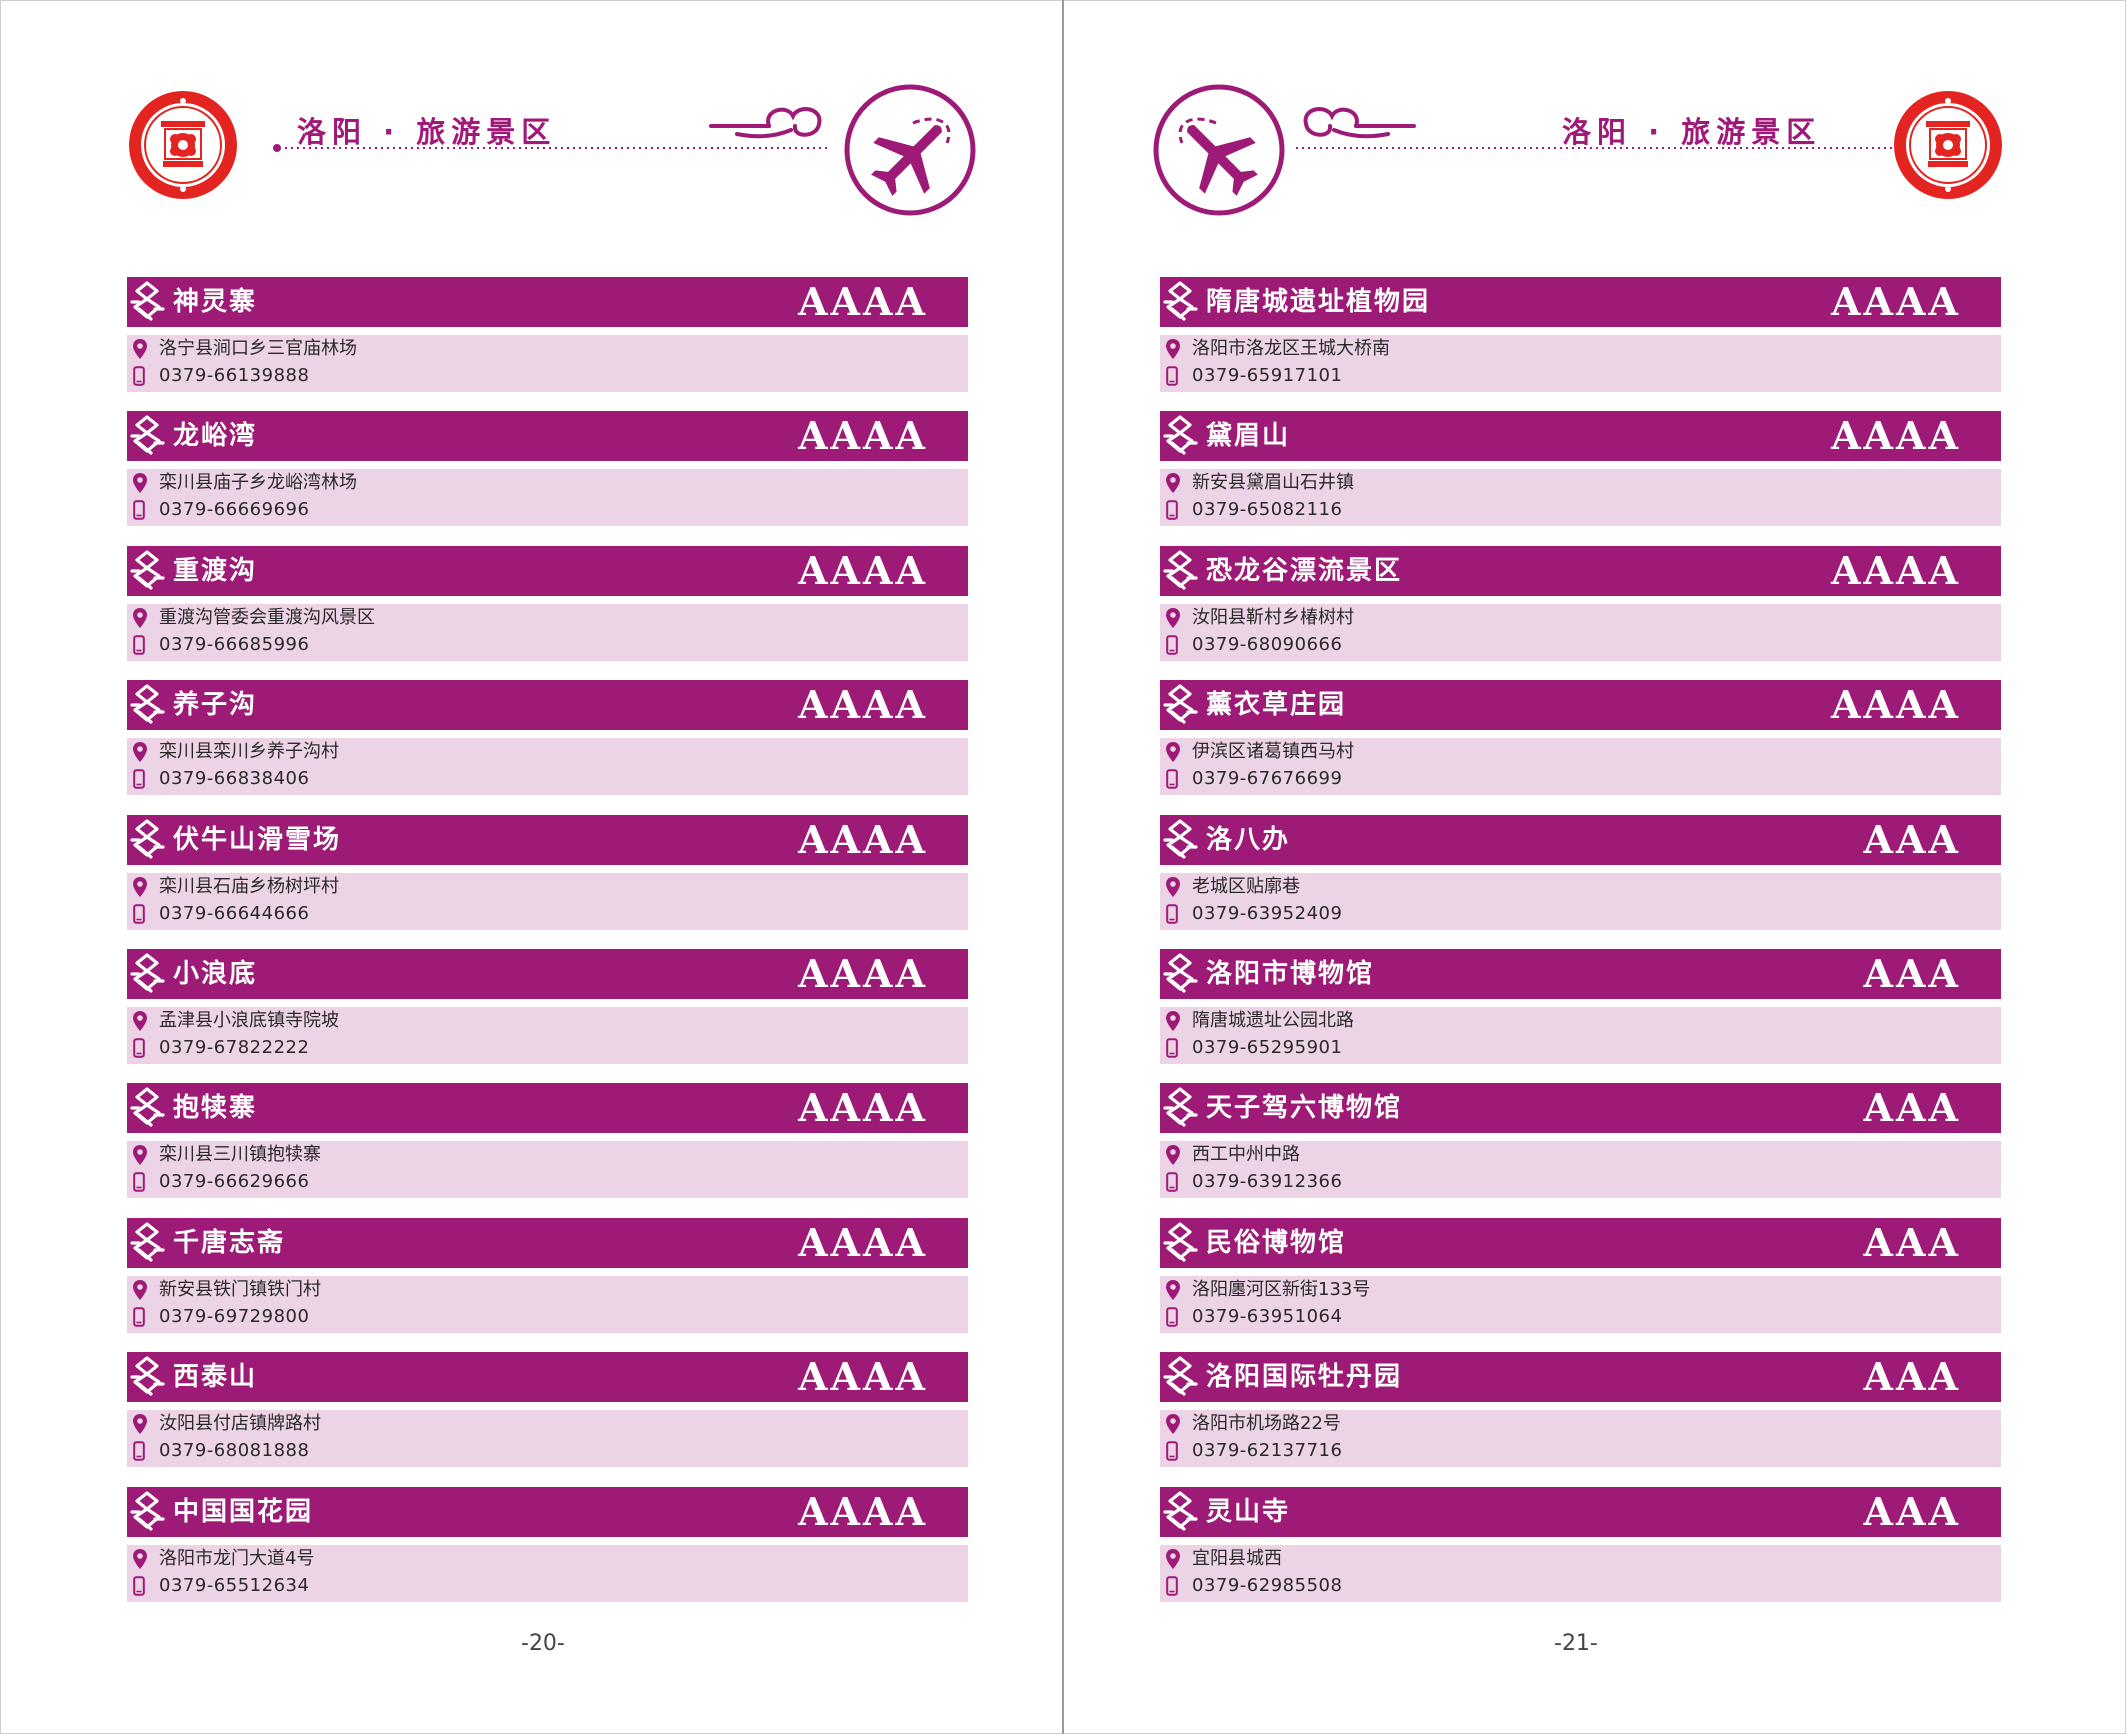 Image resolution: width=2127 pixels, height=1734 pixels. What do you see at coordinates (1237, 1558) in the screenshot?
I see `address-text: 宜阳县城西` at bounding box center [1237, 1558].